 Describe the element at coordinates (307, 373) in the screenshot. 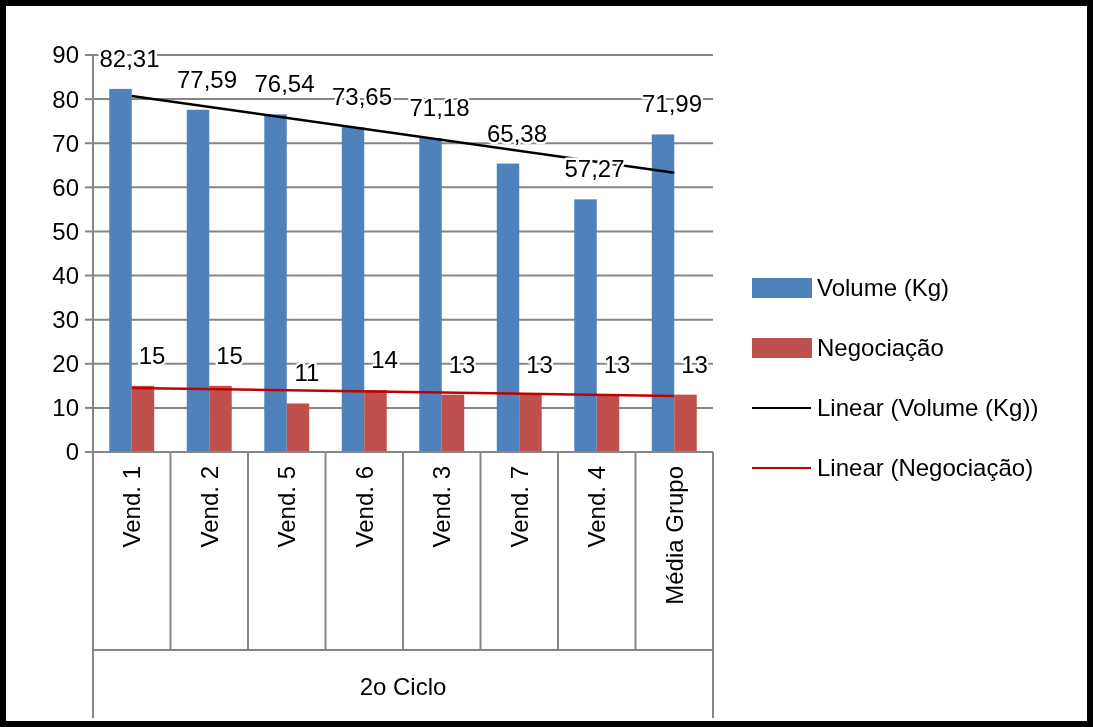

I see `data-label: 11` at that location.